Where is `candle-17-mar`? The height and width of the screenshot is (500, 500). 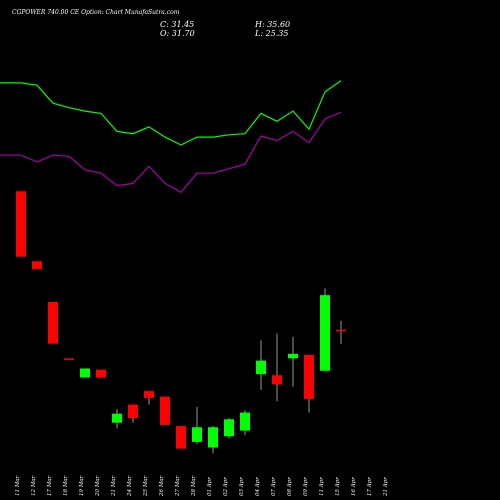
candle-17-mar is located at coordinates (53, 322).